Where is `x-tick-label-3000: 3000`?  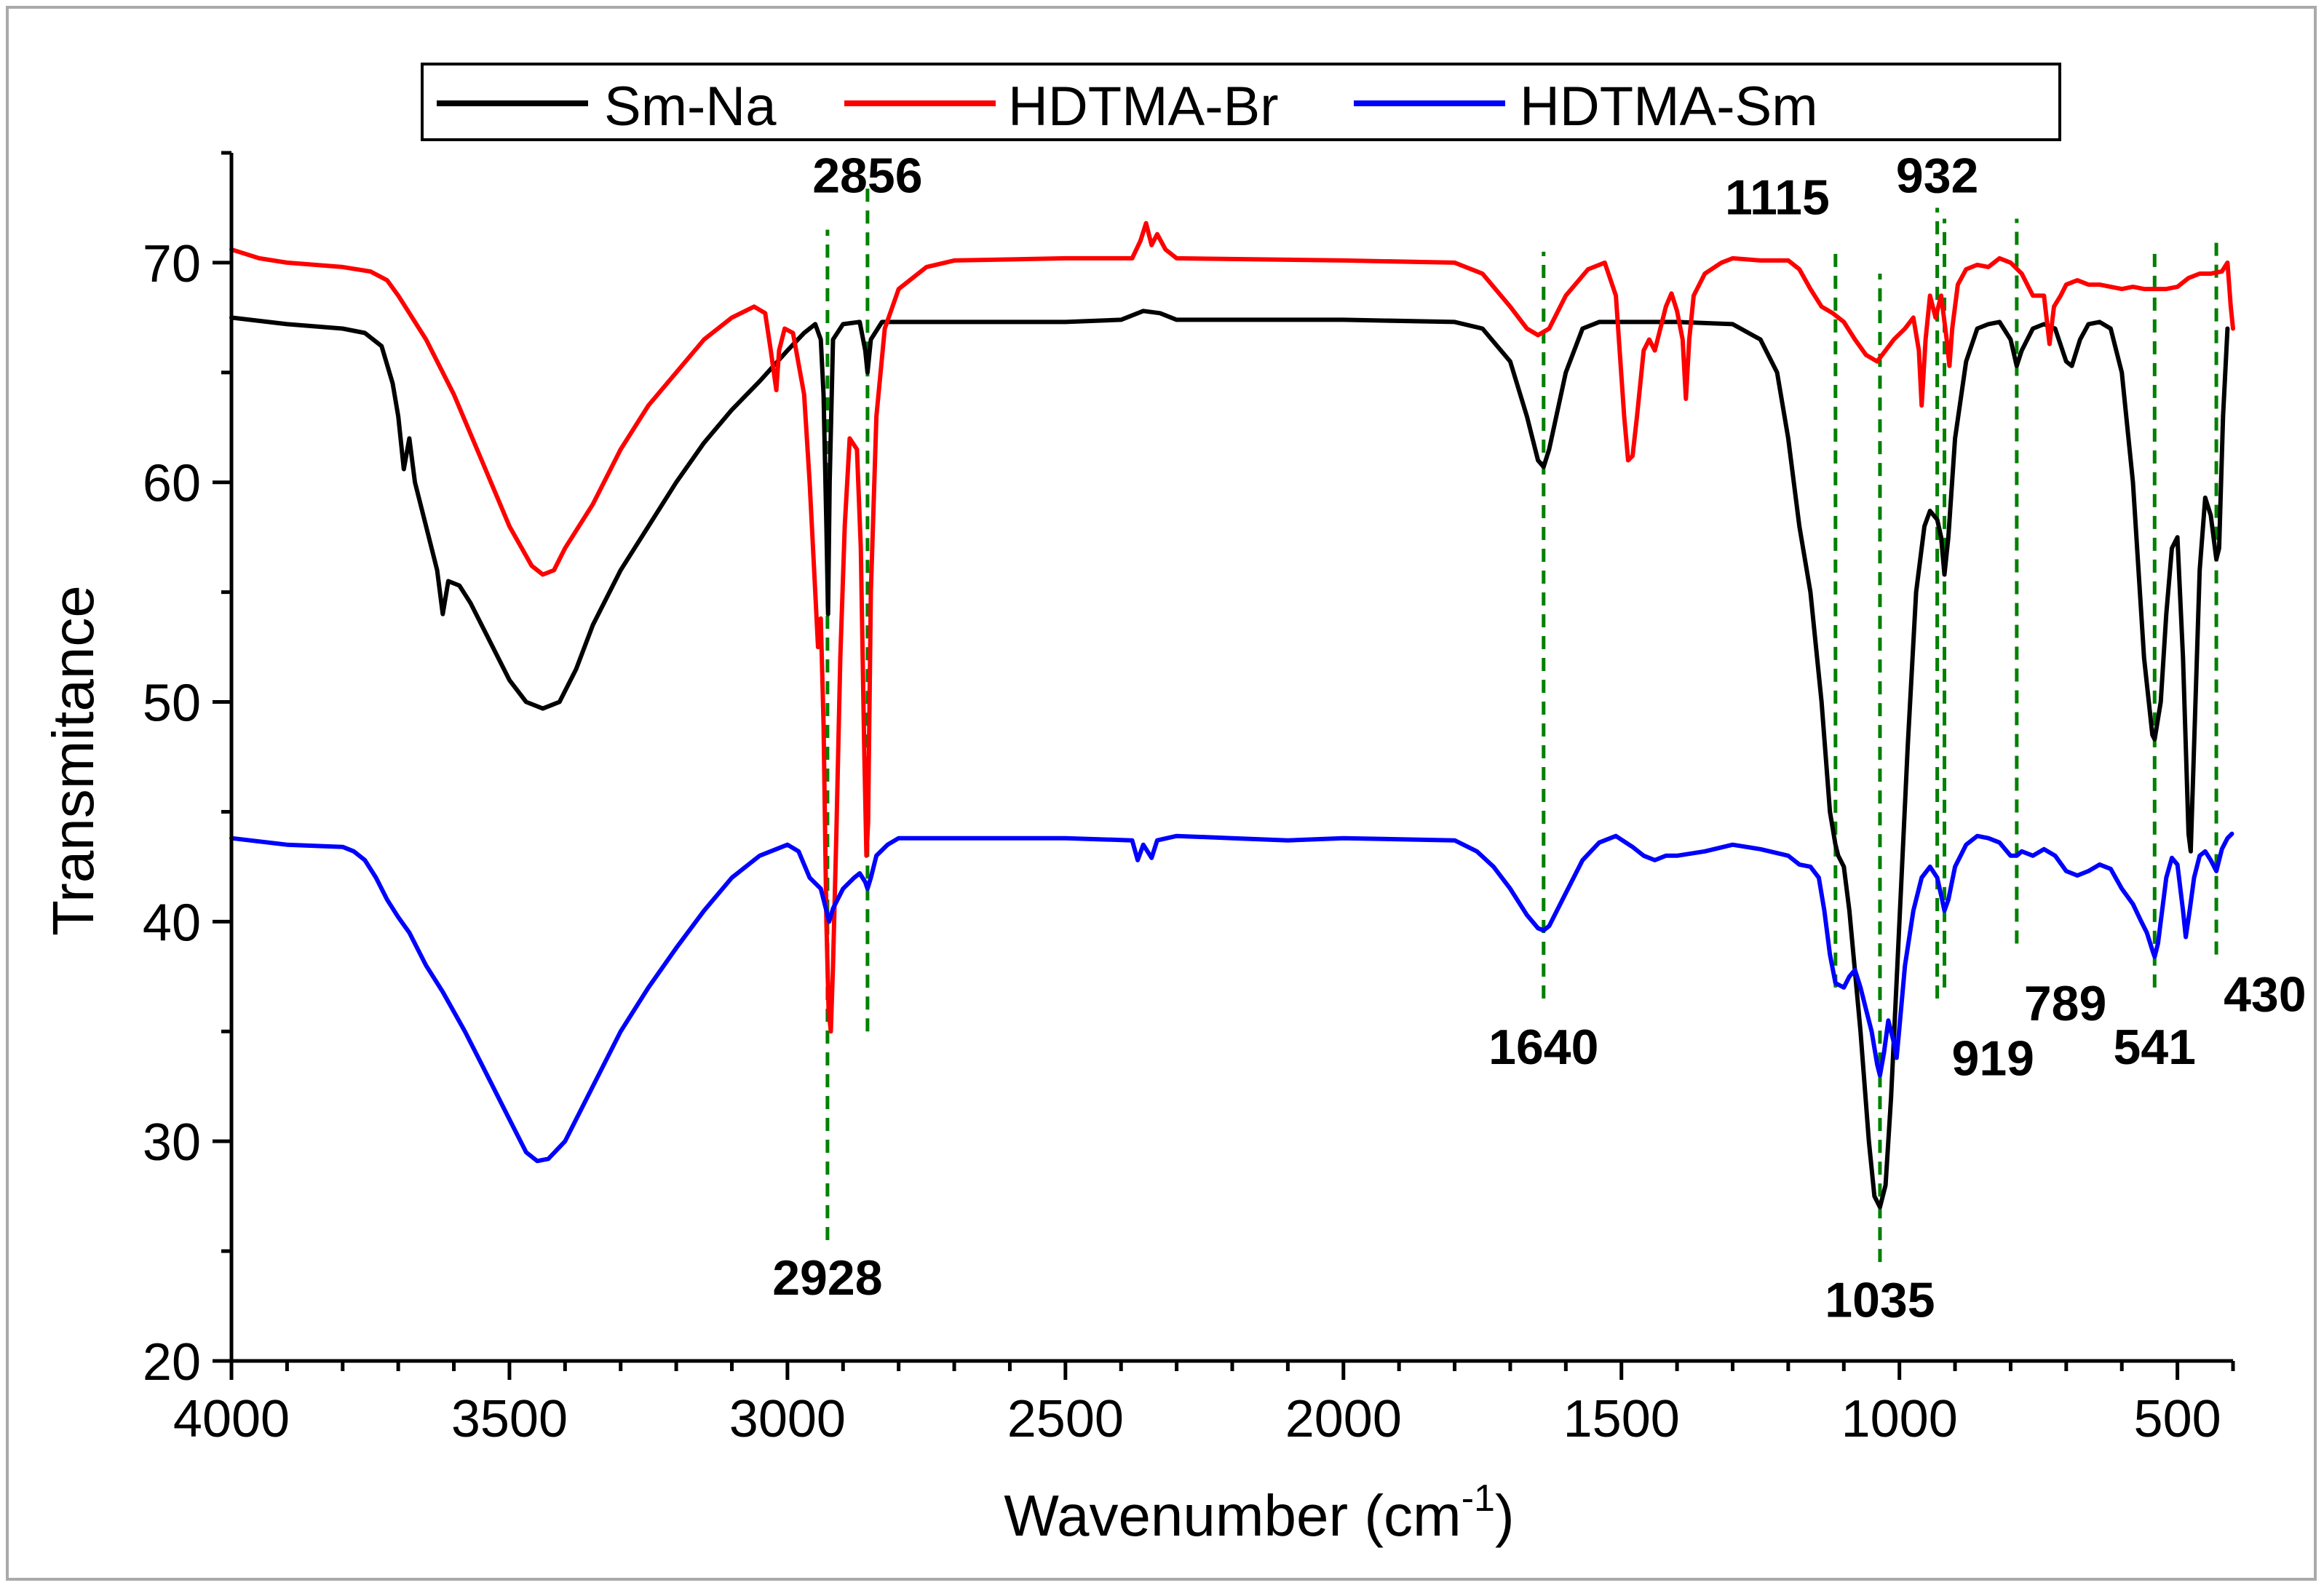
x-tick-label-3000: 3000 is located at coordinates (787, 1419).